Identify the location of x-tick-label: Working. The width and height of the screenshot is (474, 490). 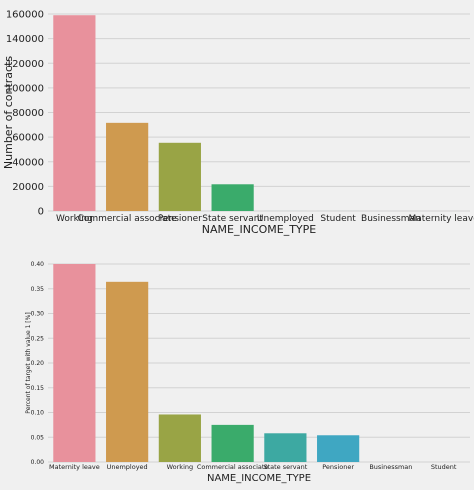
(180, 467).